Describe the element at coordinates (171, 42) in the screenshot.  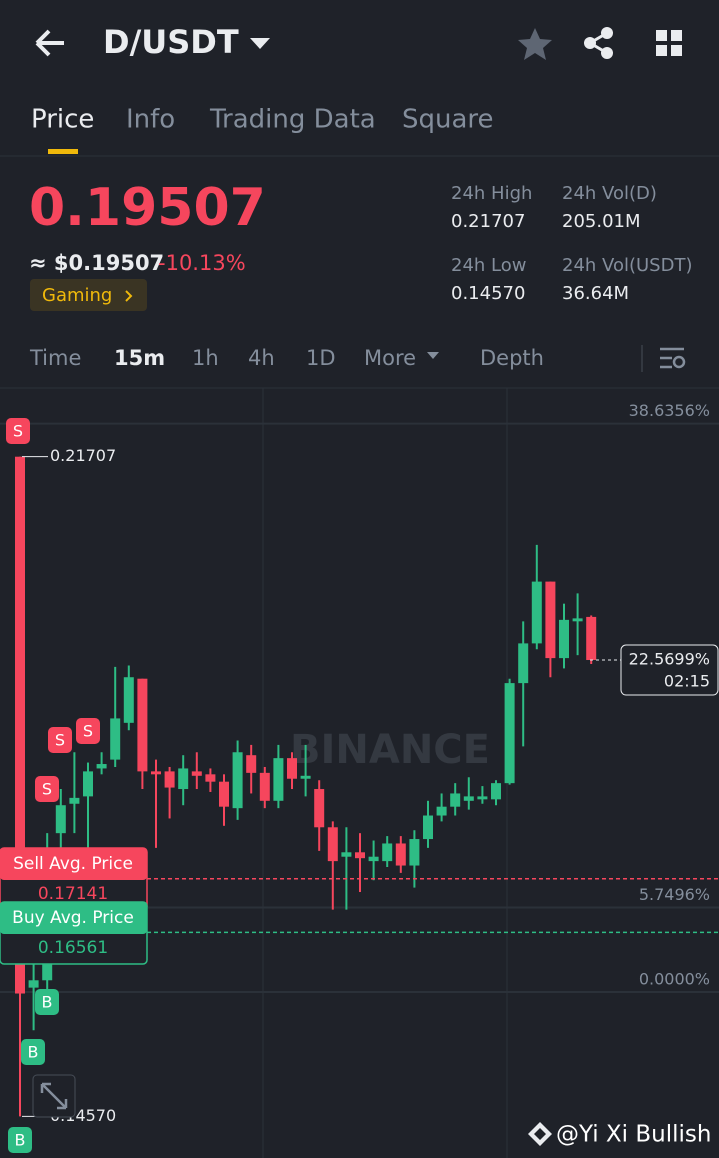
I see `pair-title: D/USDT` at that location.